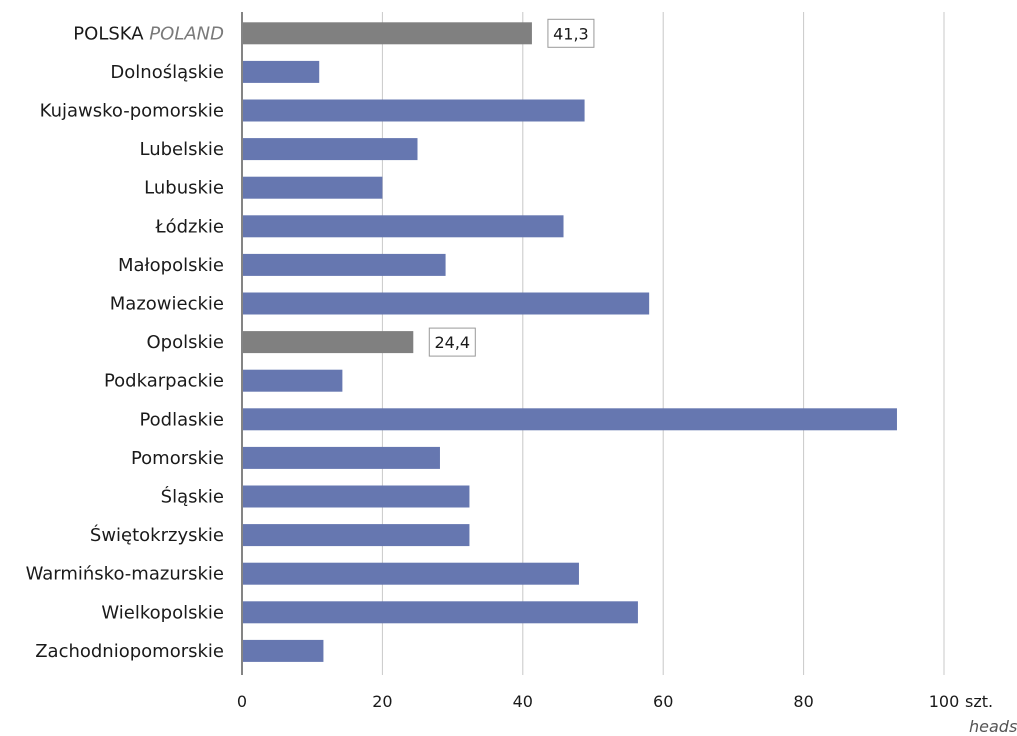 The image size is (1017, 736). What do you see at coordinates (185, 342) in the screenshot?
I see `category-label: Opolskie` at bounding box center [185, 342].